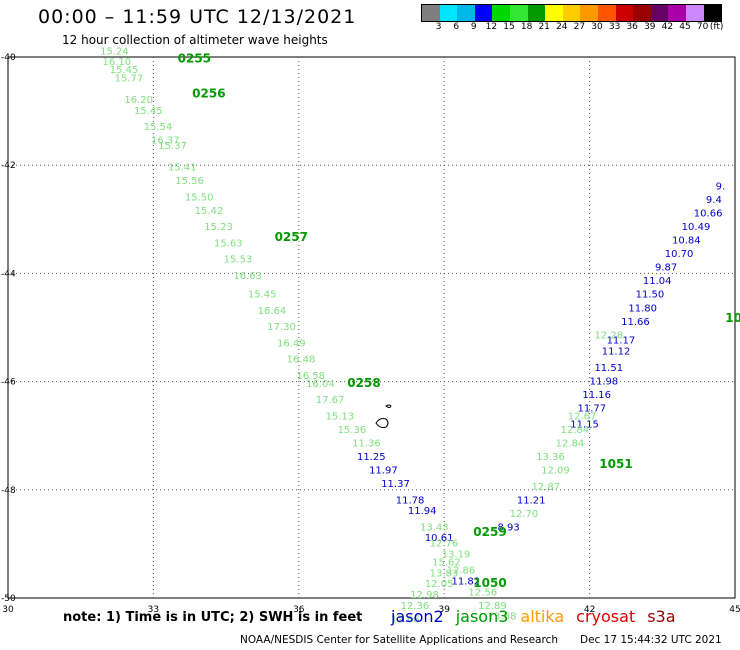  What do you see at coordinates (395, 484) in the screenshot?
I see `wave-height-value: 11.37` at bounding box center [395, 484].